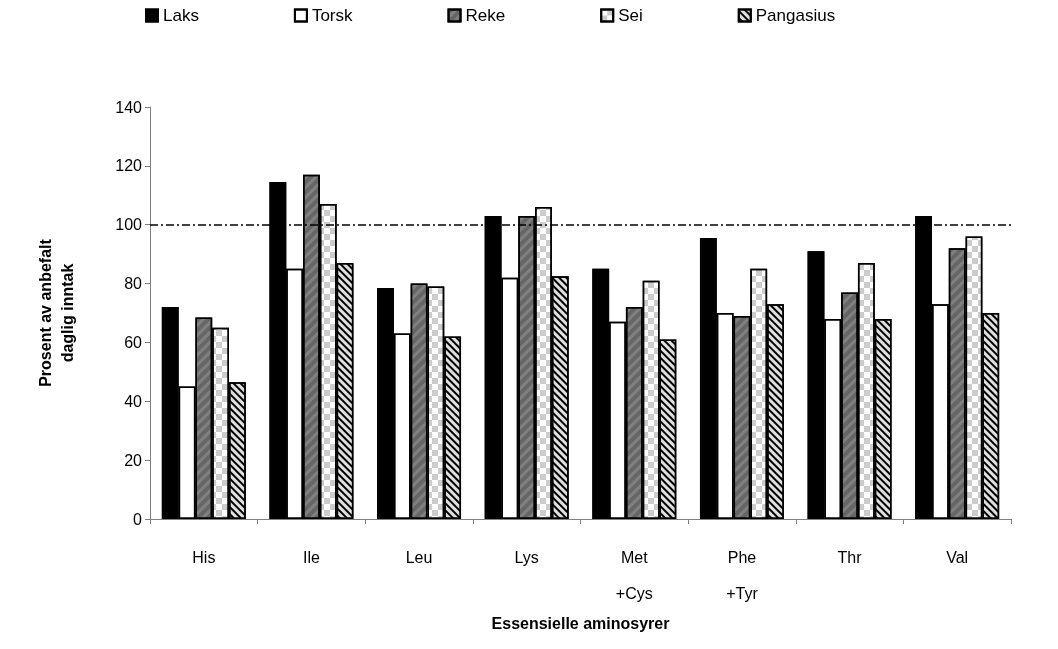 This screenshot has height=649, width=1058. Describe the element at coordinates (133, 342) in the screenshot. I see `y-tick-label: 60` at that location.